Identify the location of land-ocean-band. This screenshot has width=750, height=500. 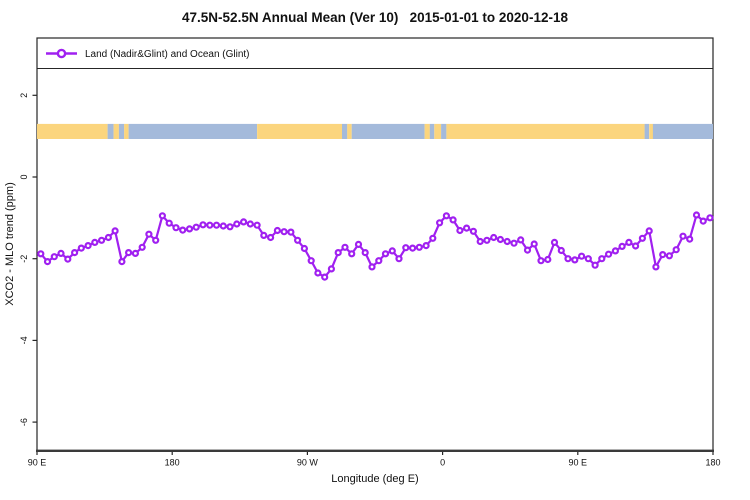
(375, 131).